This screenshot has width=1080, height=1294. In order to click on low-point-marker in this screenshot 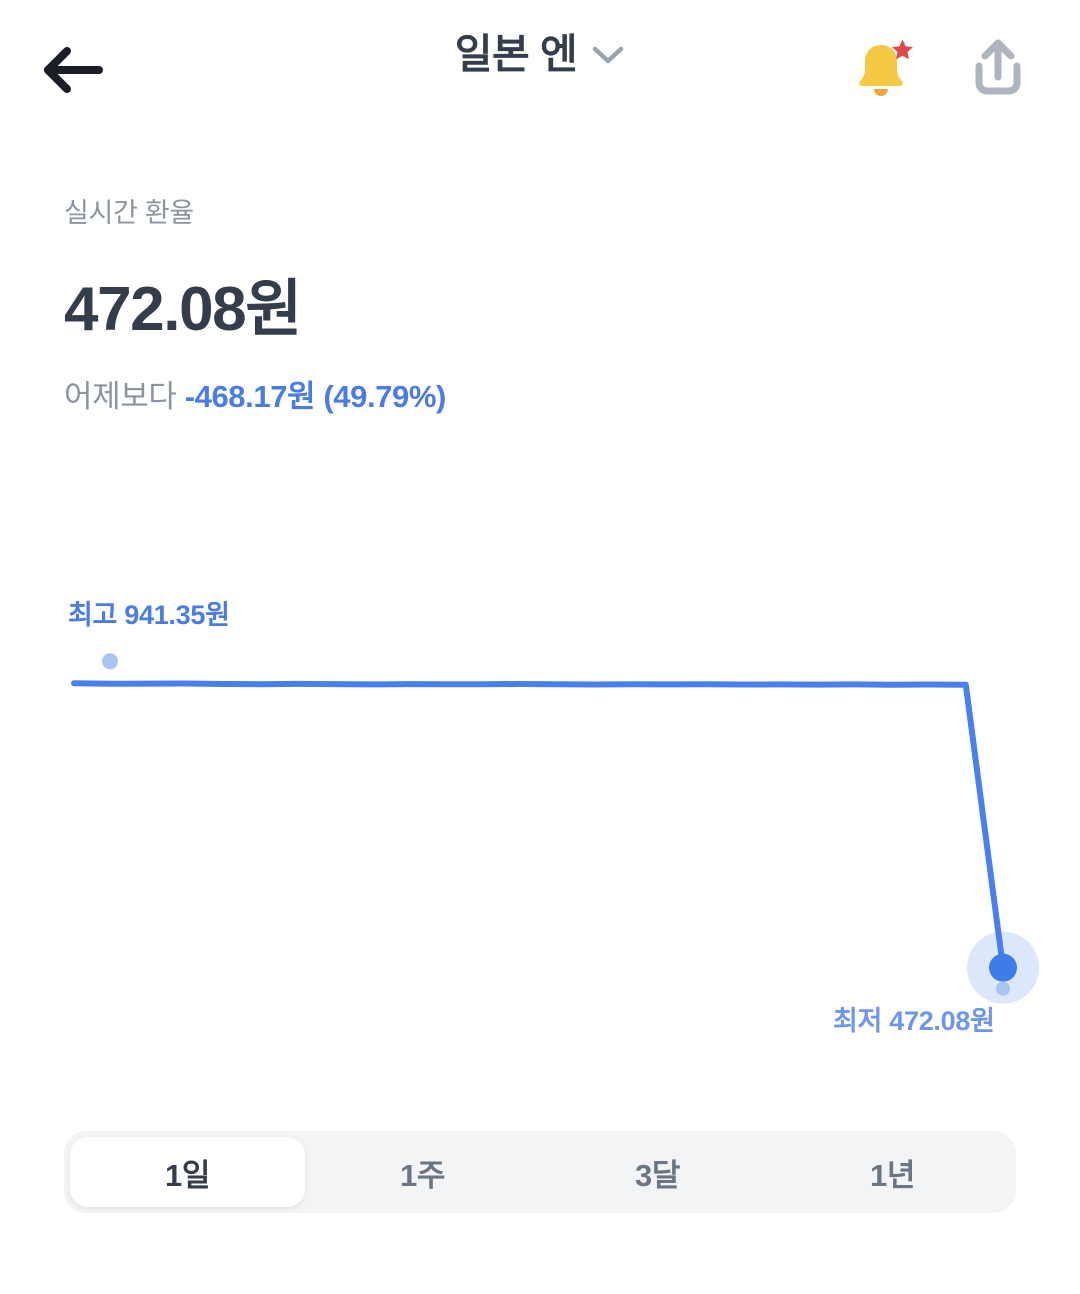, I will do `click(1003, 967)`.